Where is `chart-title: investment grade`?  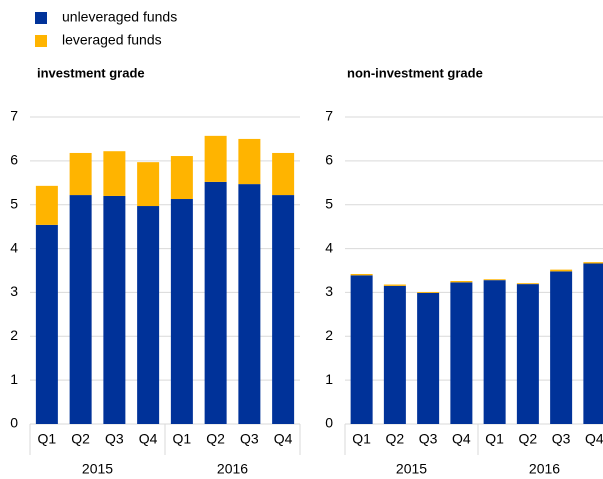
chart-title: investment grade is located at coordinates (91, 72).